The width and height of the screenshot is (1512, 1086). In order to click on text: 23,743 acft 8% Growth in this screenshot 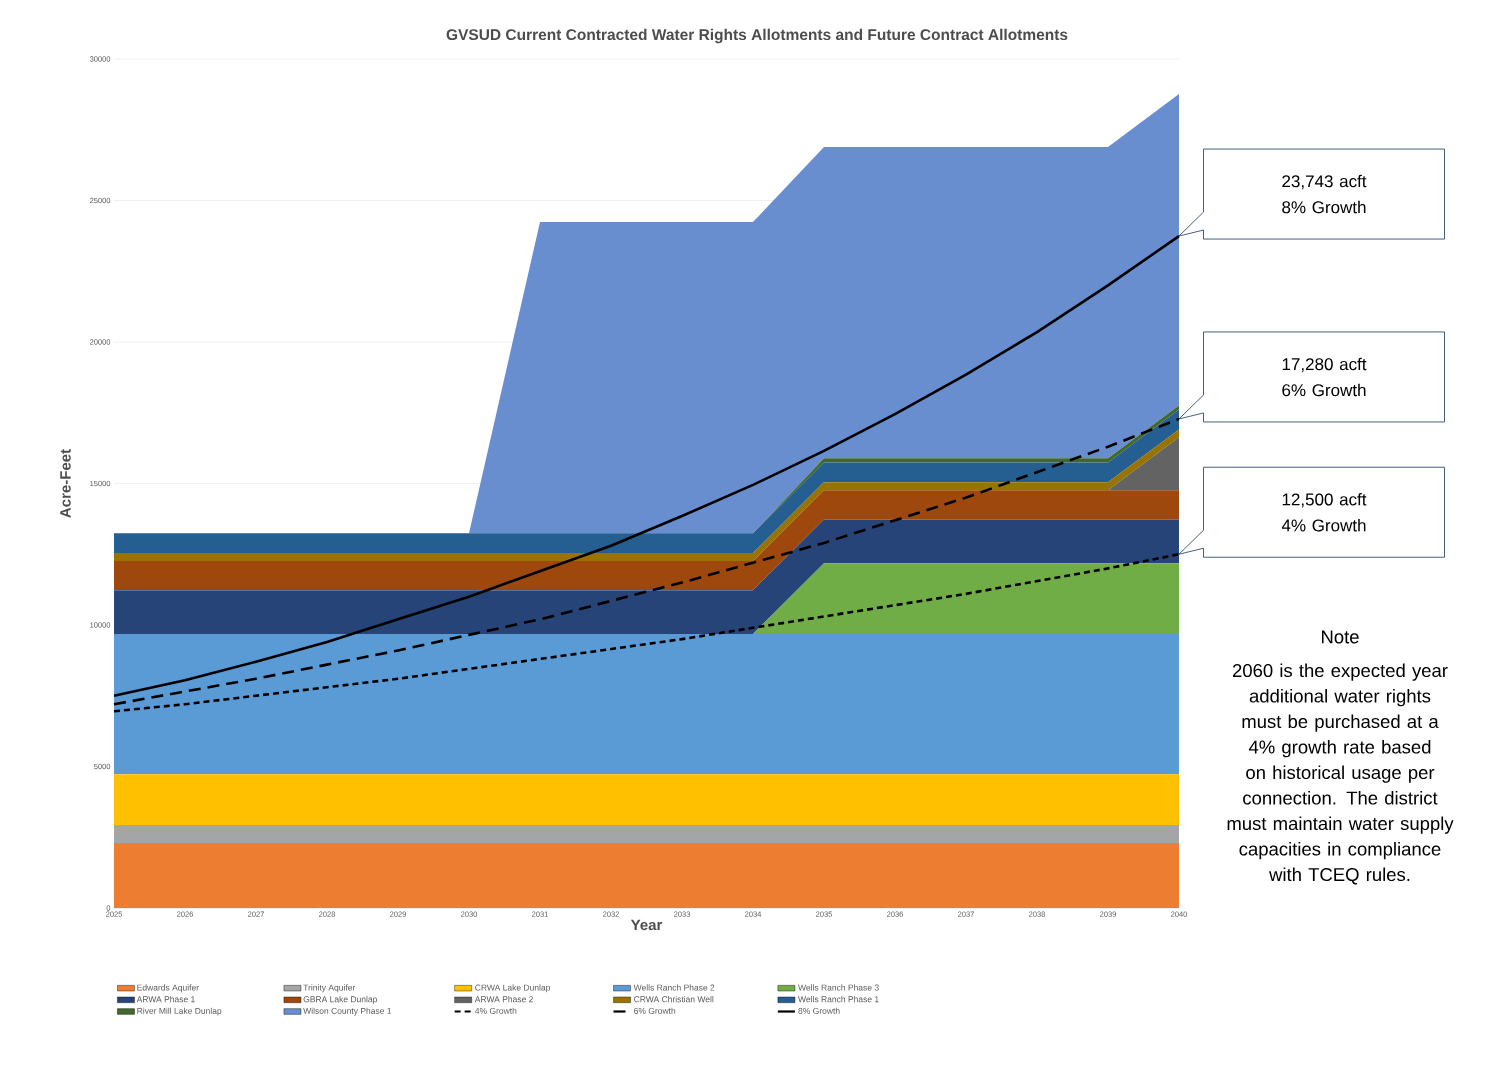, I will do `click(1324, 194)`.